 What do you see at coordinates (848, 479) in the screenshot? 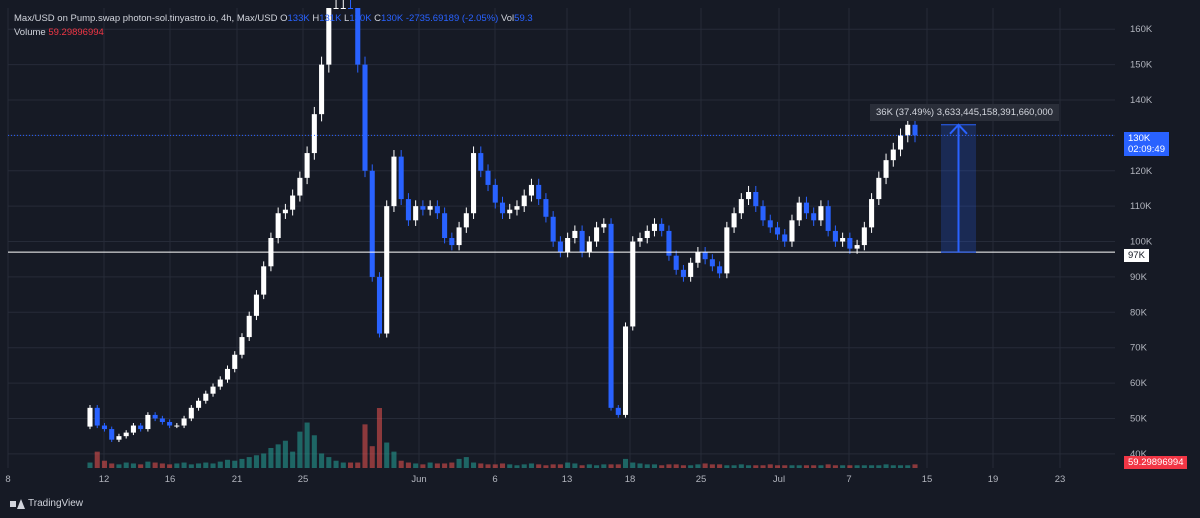
I see `x-tick-label: 7` at bounding box center [848, 479].